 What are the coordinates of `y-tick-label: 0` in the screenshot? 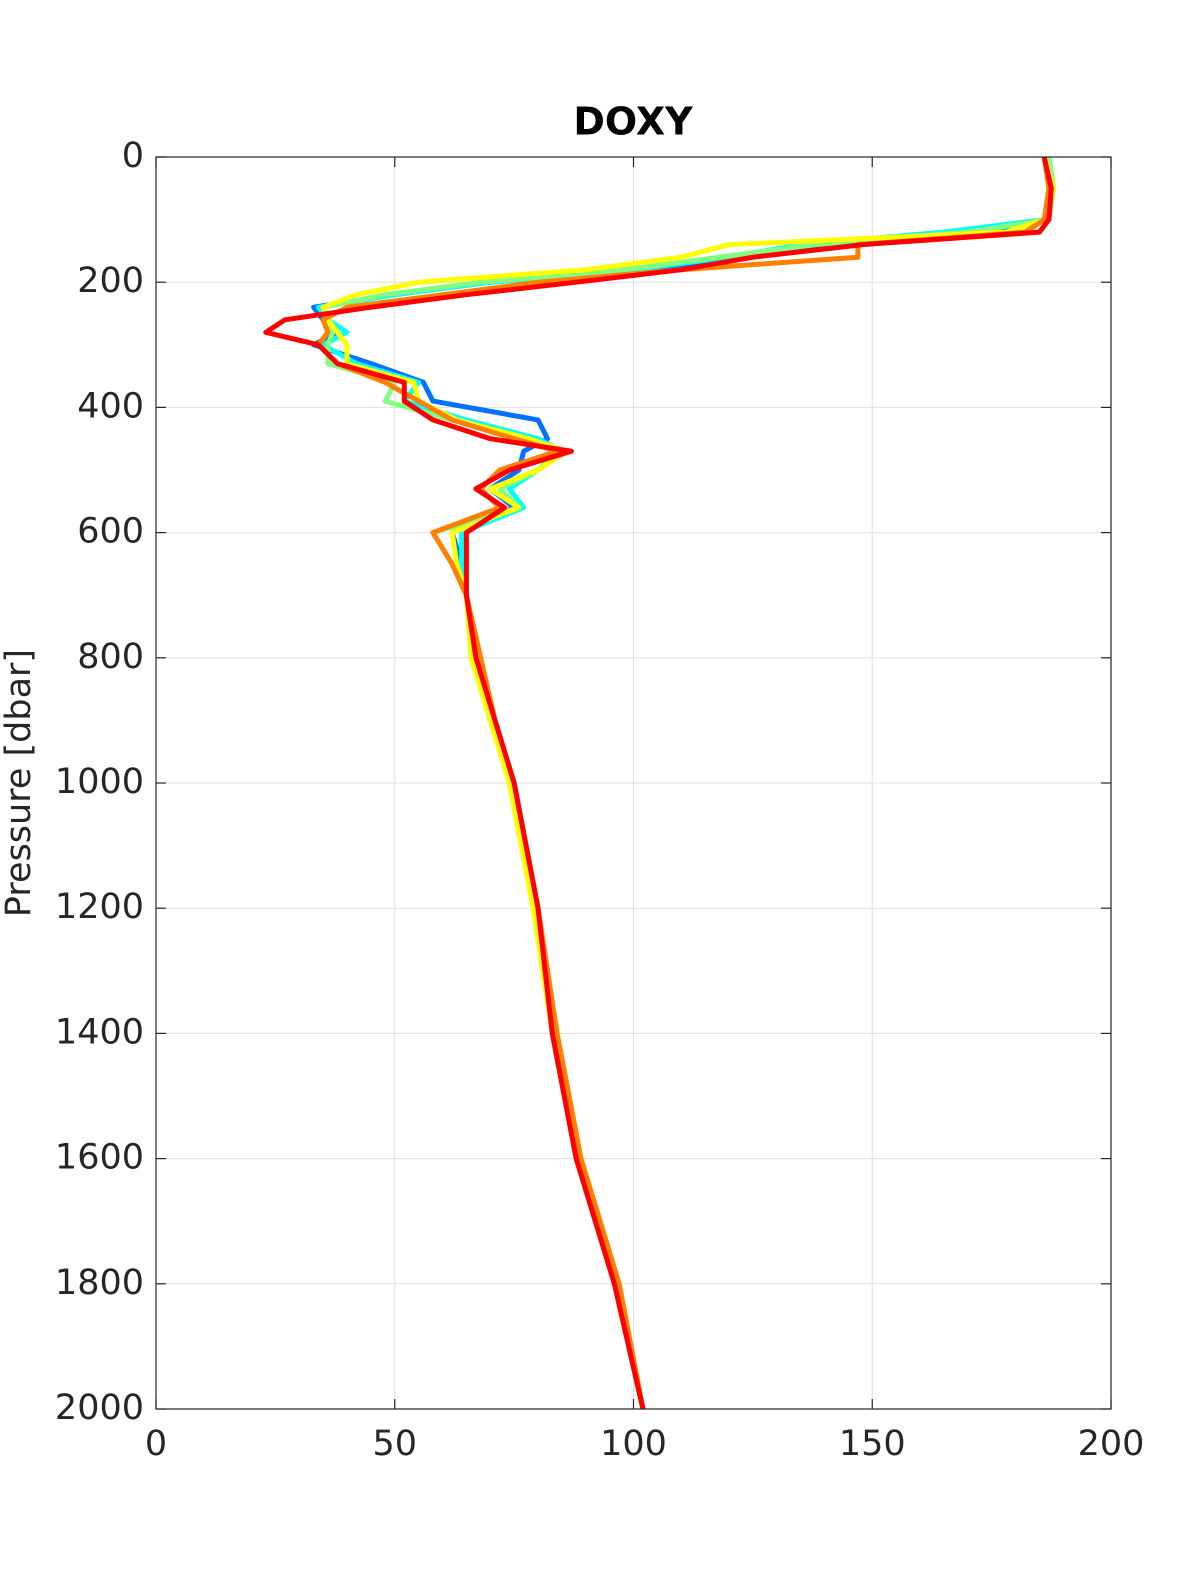 It's located at (133, 156).